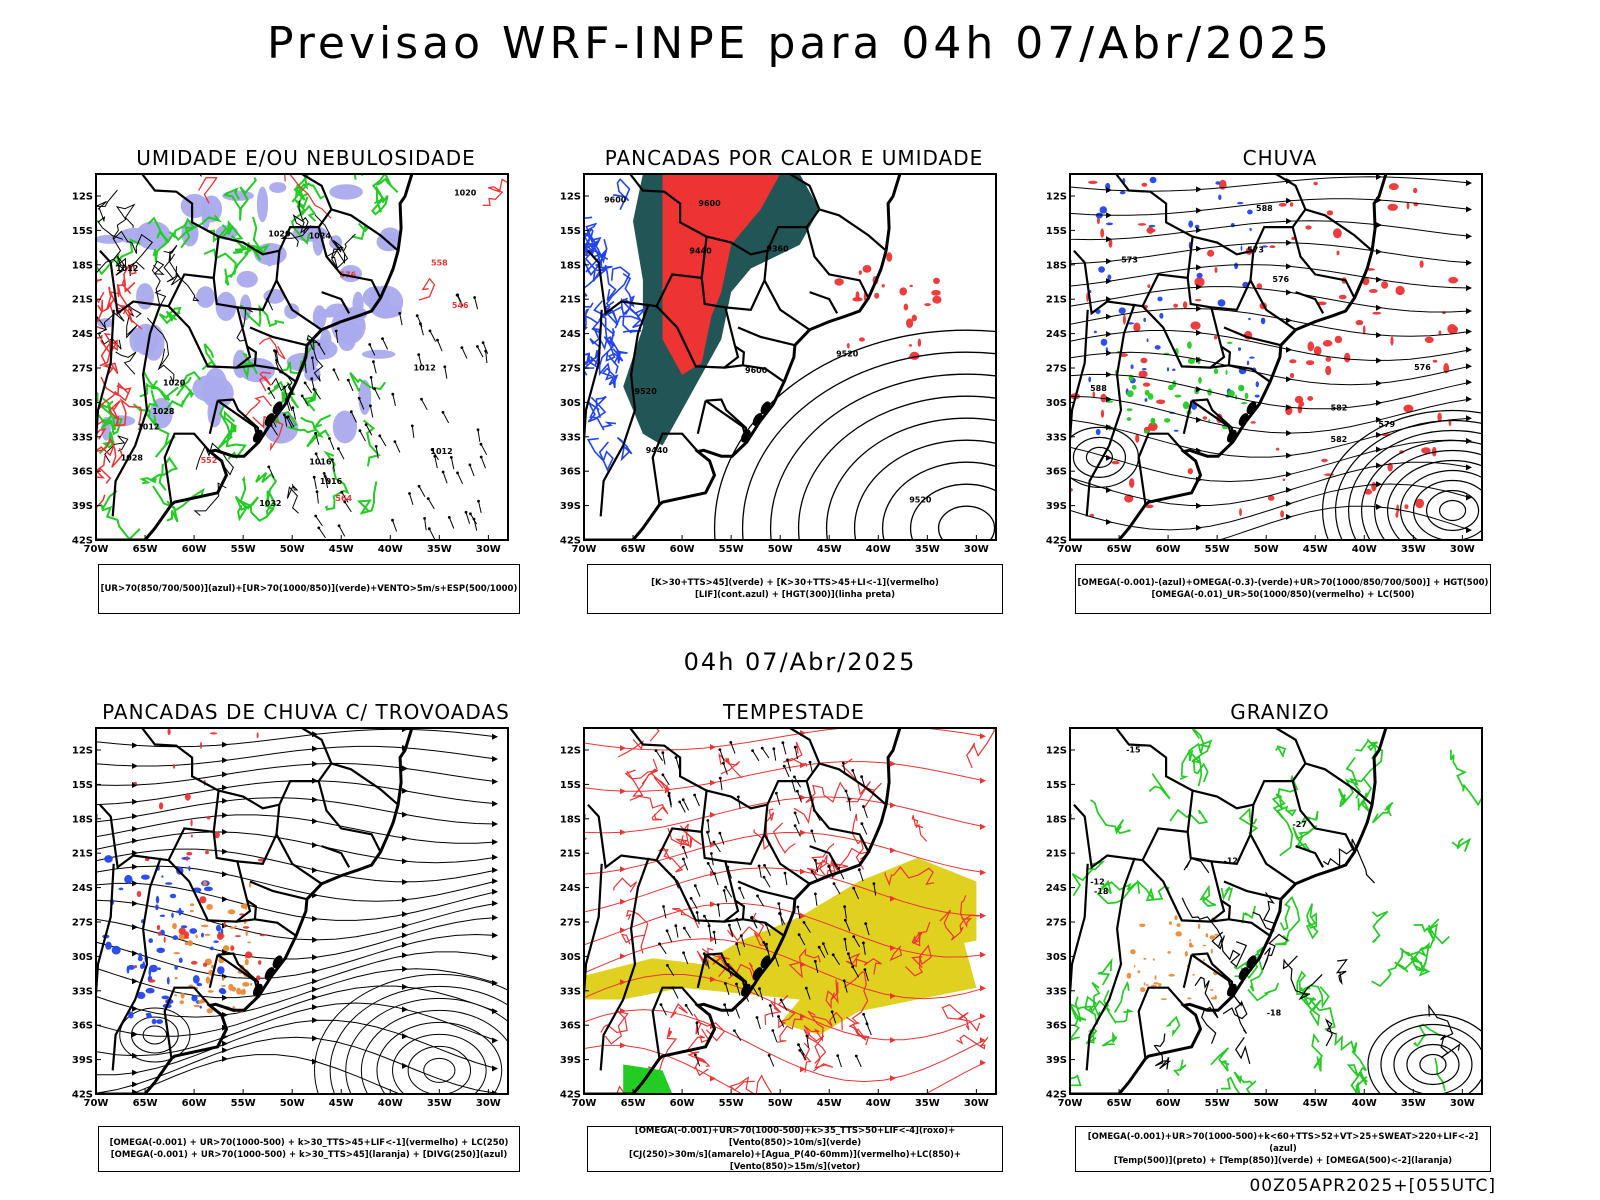 Image resolution: width=1600 pixels, height=1200 pixels. I want to click on lat-label: 18S, so click(570, 265).